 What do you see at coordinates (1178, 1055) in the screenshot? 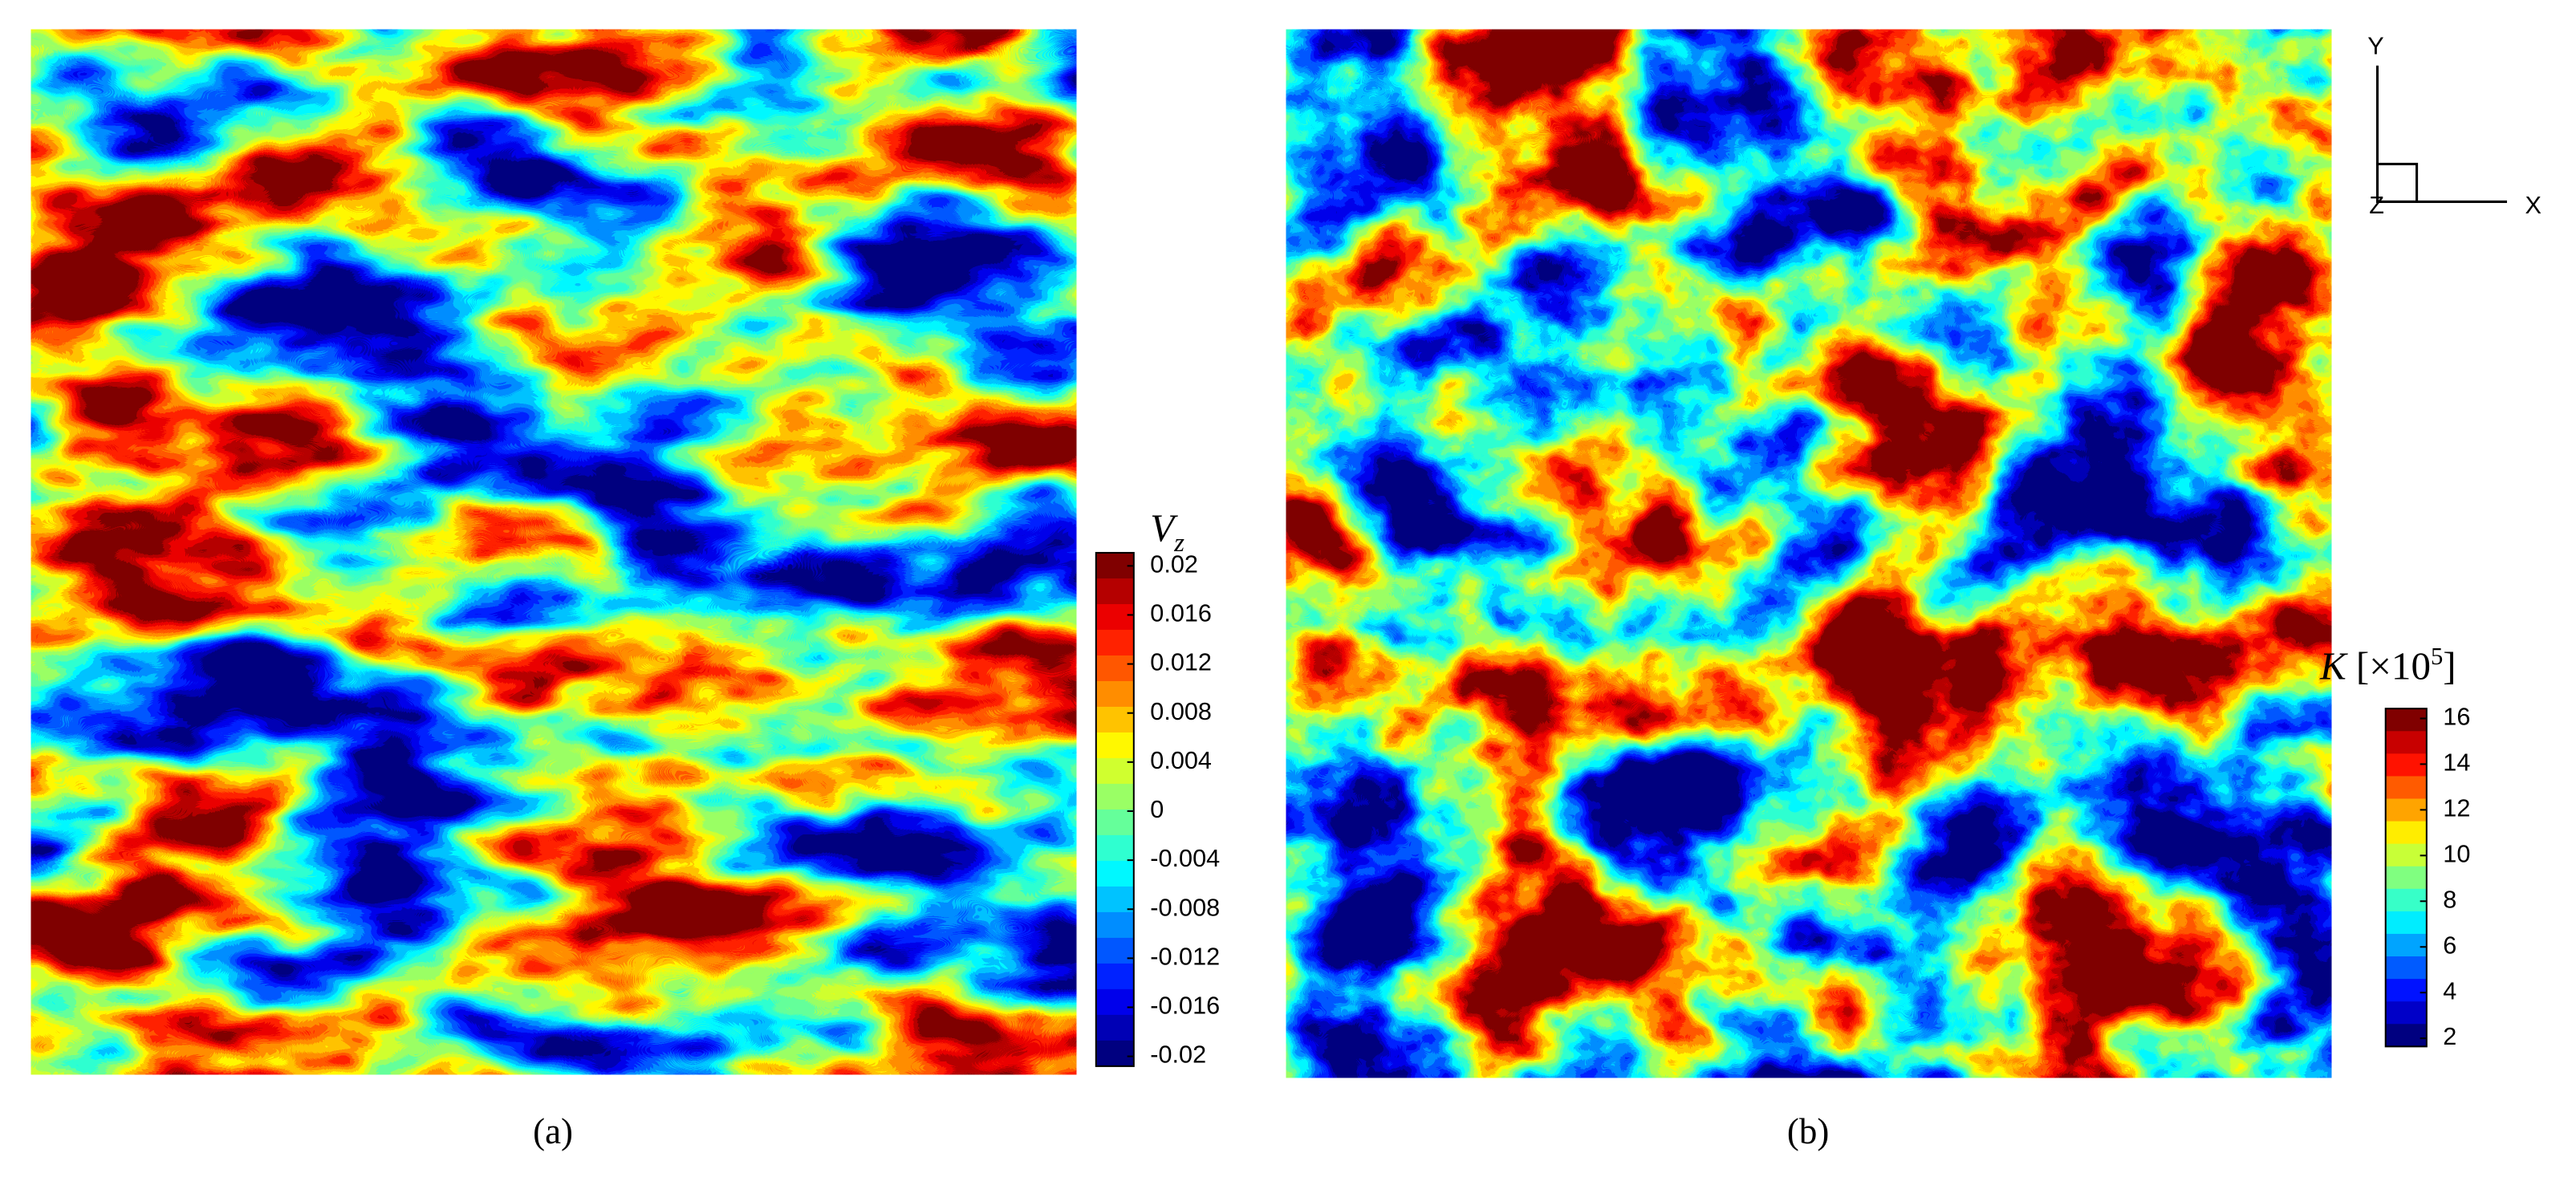
I see `colorbar-tick-label: -0.02` at bounding box center [1178, 1055].